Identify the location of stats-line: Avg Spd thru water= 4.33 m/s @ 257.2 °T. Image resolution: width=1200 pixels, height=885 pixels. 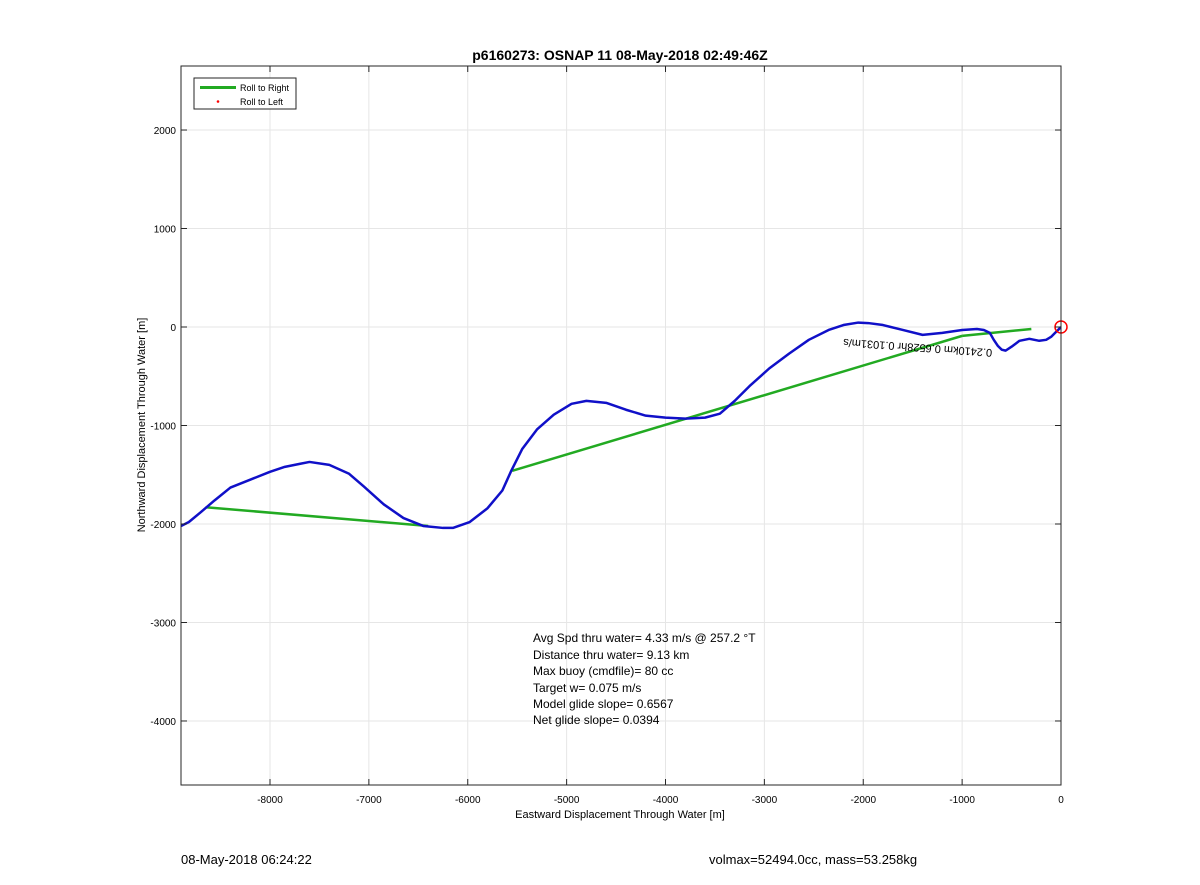
(644, 638).